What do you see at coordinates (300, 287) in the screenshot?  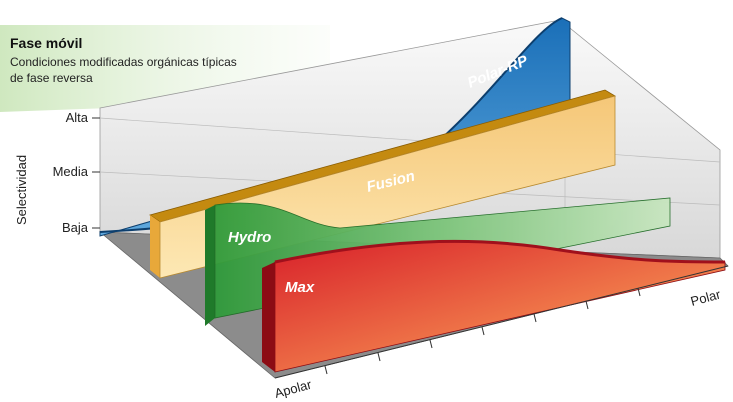 I see `ribbon-label: Max` at bounding box center [300, 287].